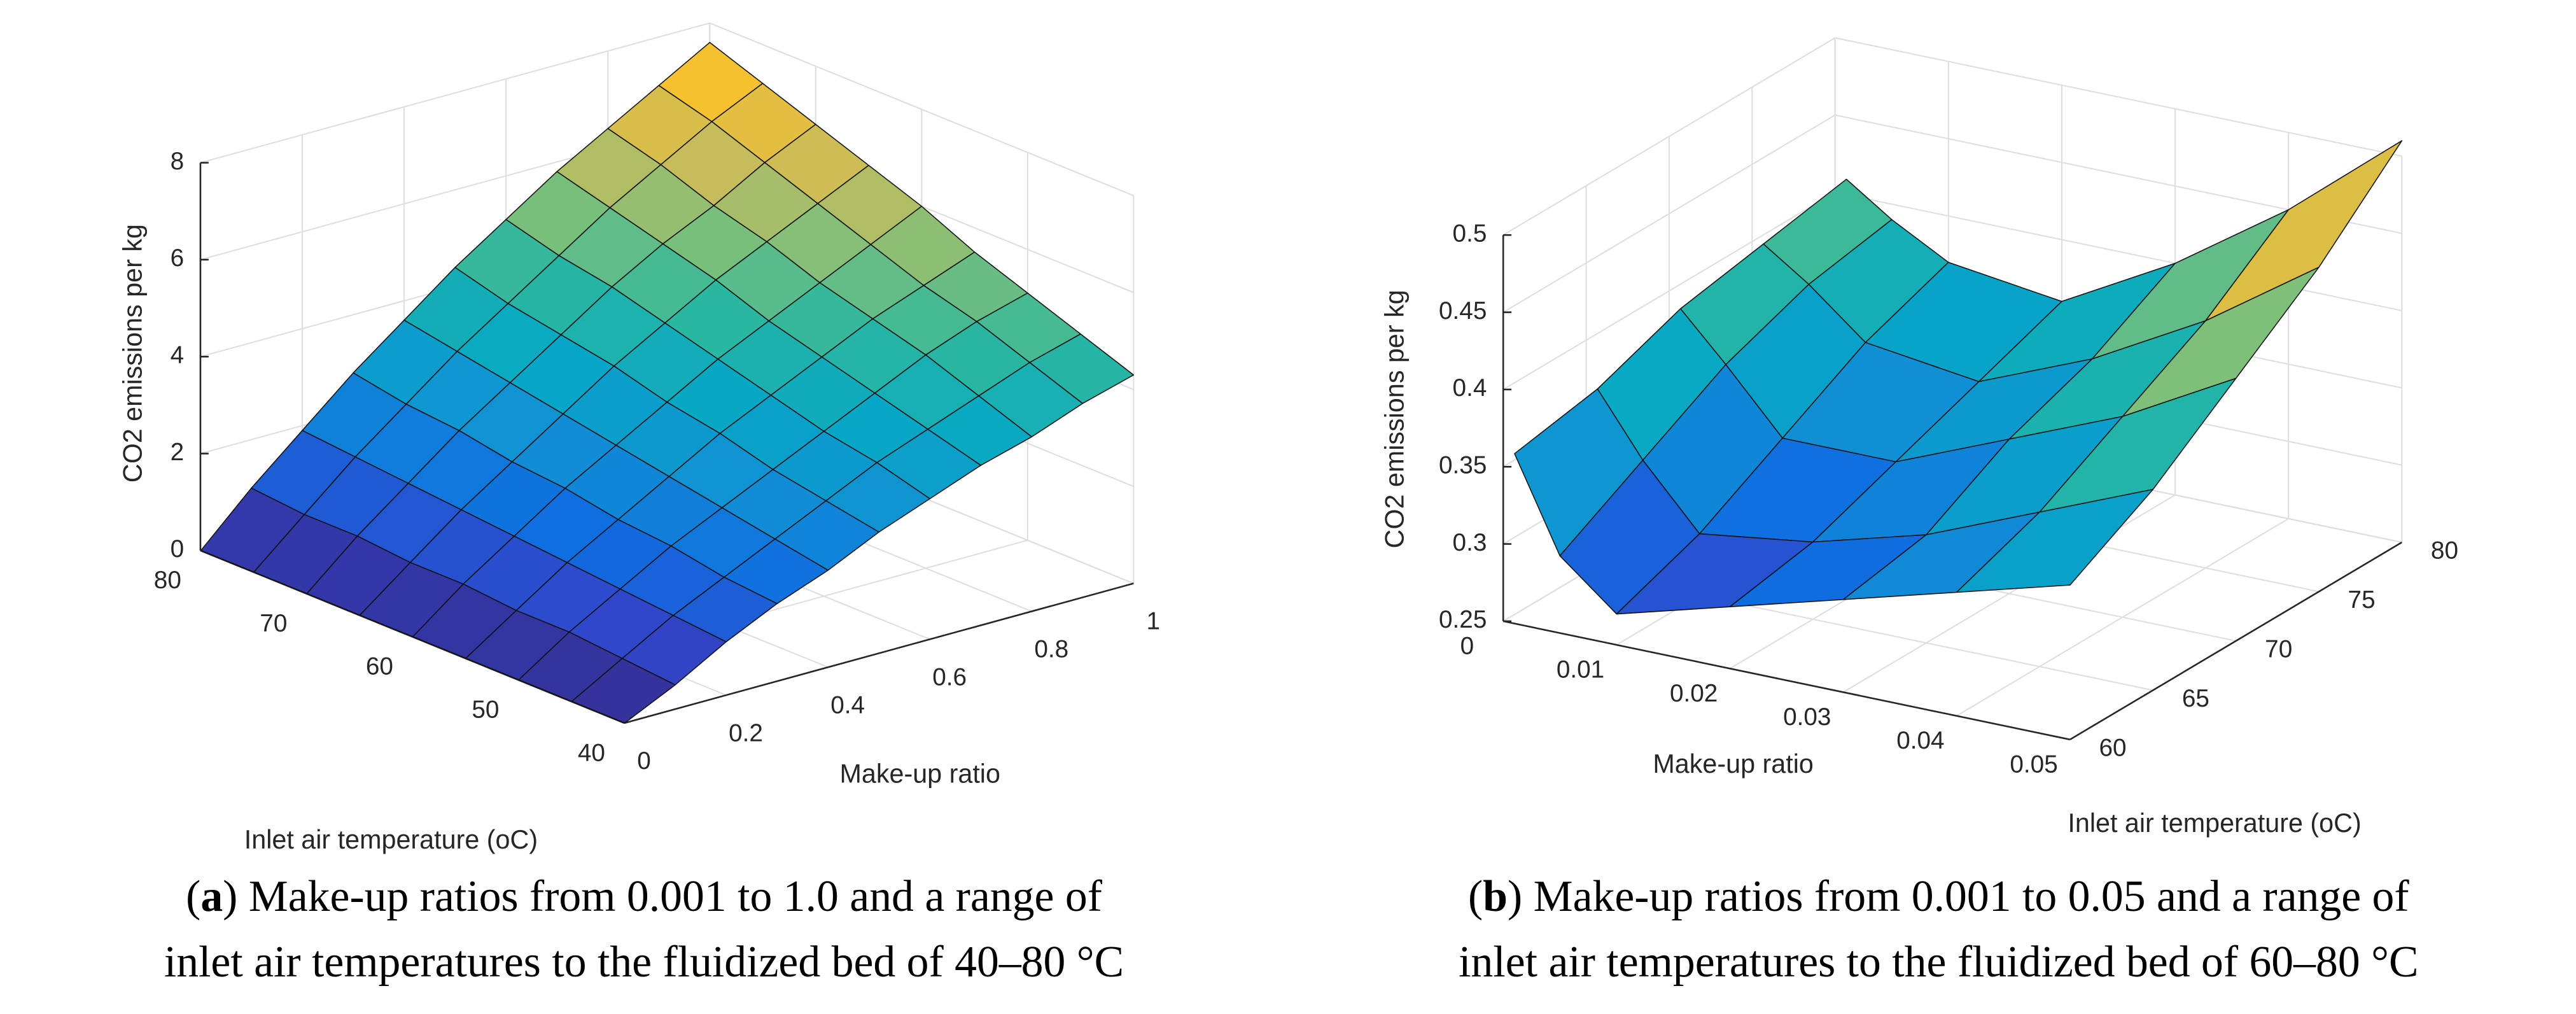 The width and height of the screenshot is (2576, 1014). I want to click on x-tick-label: 0.01, so click(1580, 670).